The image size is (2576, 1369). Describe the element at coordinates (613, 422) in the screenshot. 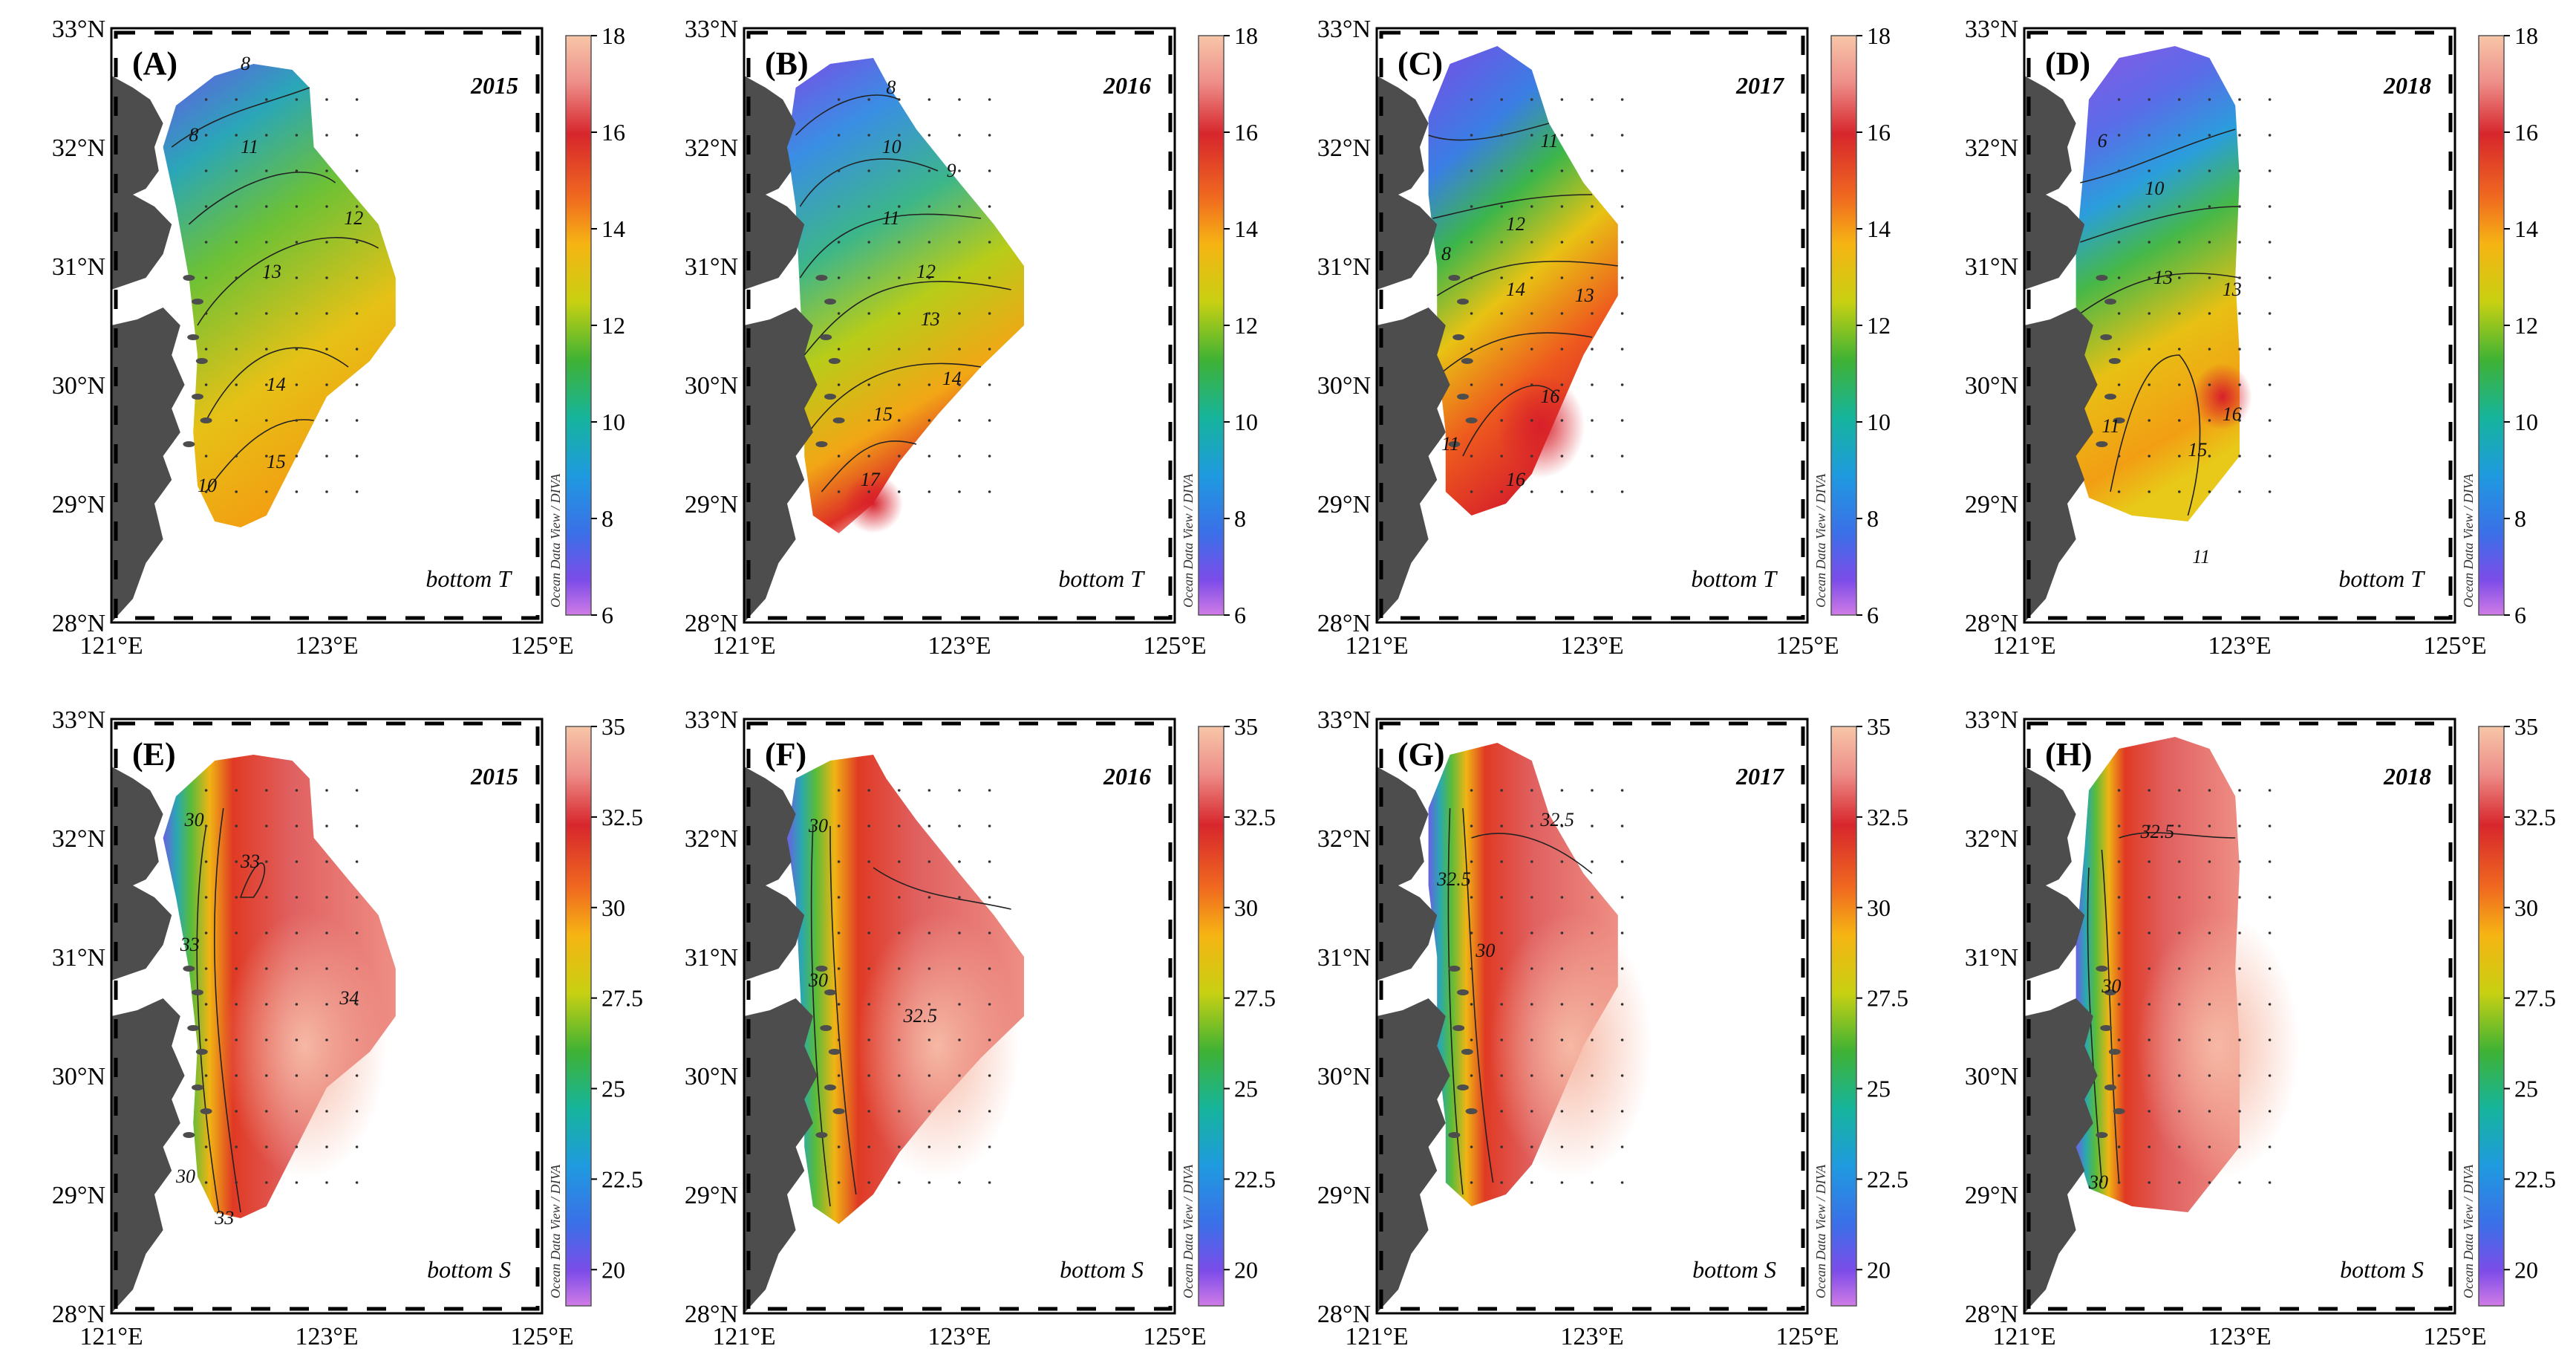

I see `colorbar-label: 10` at that location.